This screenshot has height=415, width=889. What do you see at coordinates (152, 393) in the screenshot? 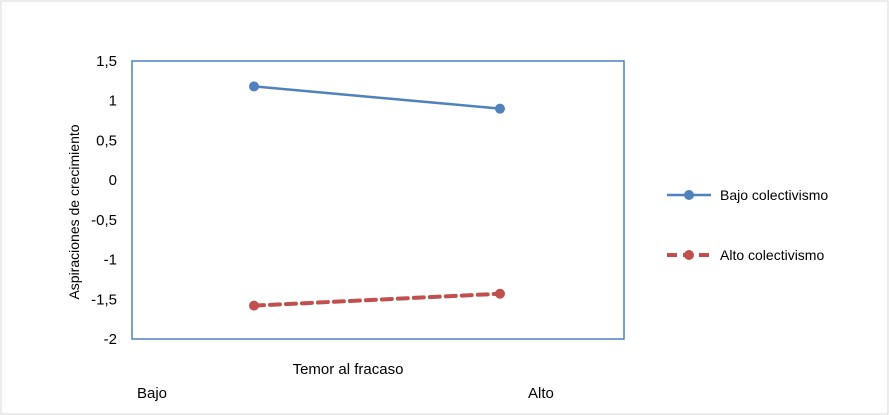
I see `x-category-label-bajo: Bajo` at bounding box center [152, 393].